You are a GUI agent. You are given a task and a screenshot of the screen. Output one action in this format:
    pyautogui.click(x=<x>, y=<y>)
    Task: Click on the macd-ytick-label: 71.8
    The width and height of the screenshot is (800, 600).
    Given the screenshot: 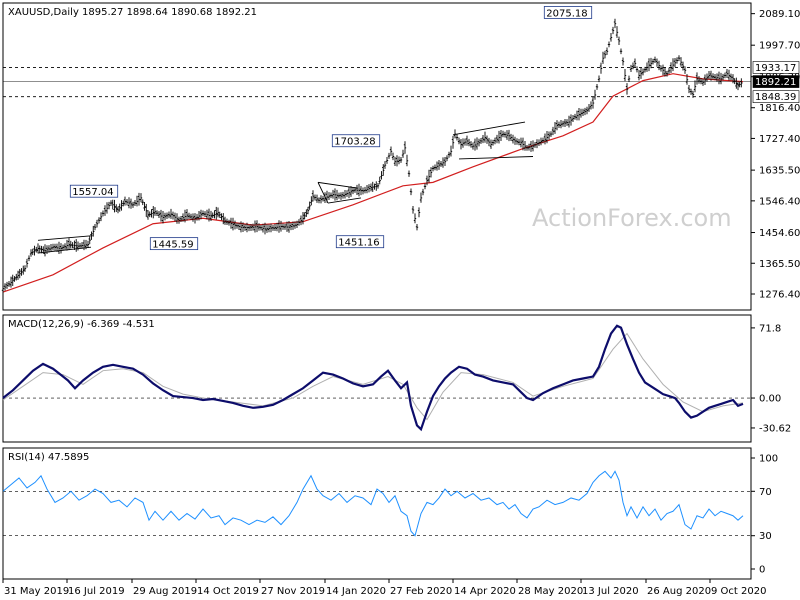 What is the action you would take?
    pyautogui.click(x=770, y=328)
    